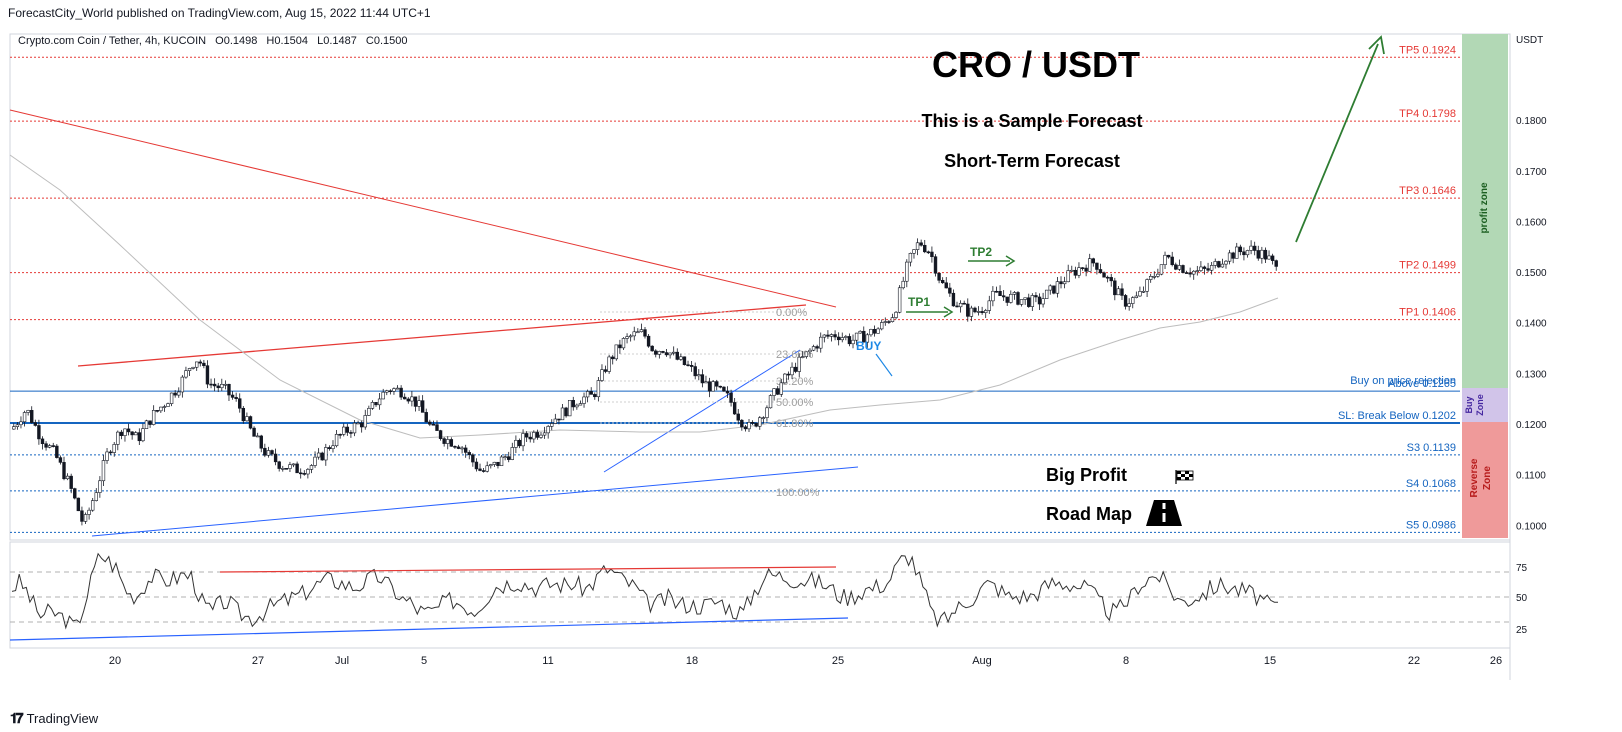 This screenshot has height=732, width=1622. Describe the element at coordinates (54, 718) in the screenshot. I see `tradingview-logo: 𝟏𝟕 TradingView` at that location.